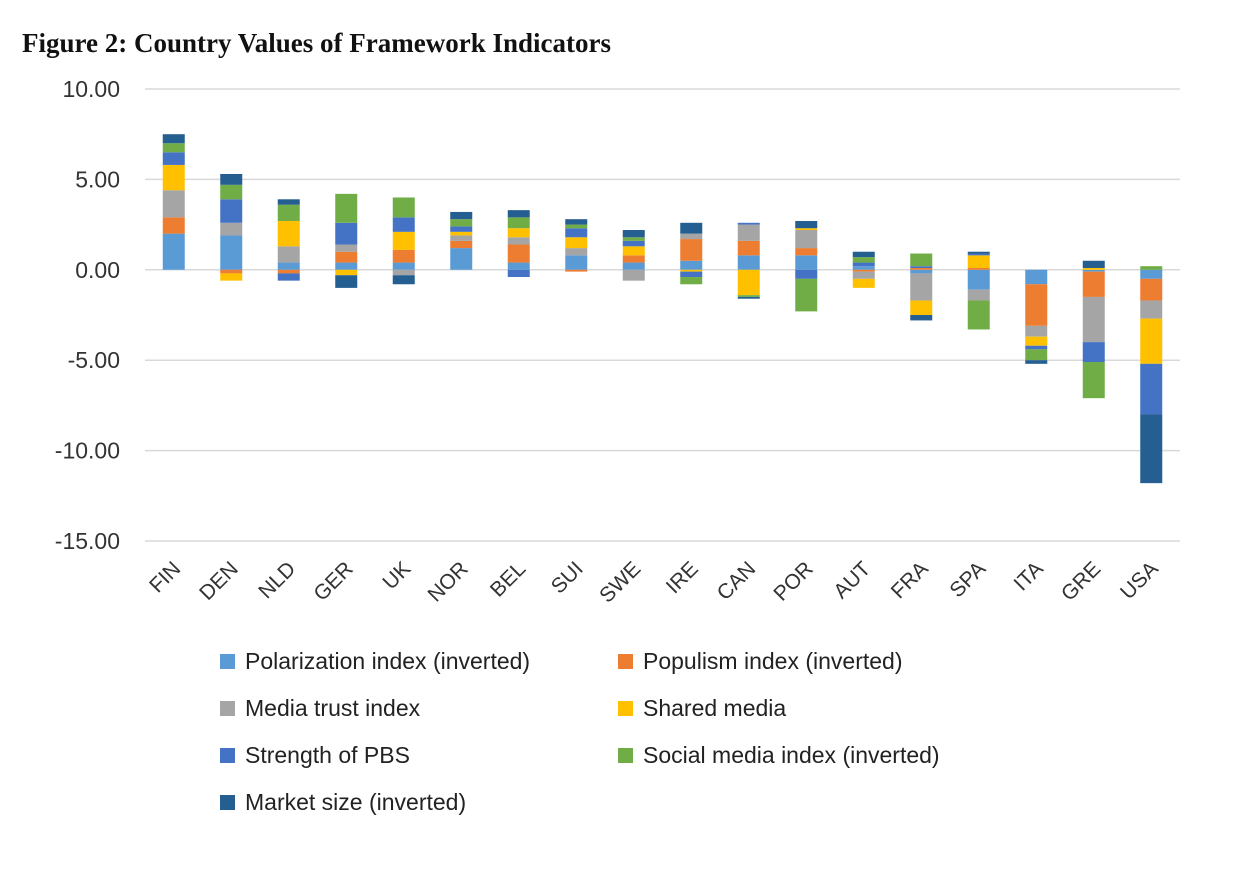 The image size is (1237, 870). I want to click on x-tick-label: IRE, so click(682, 577).